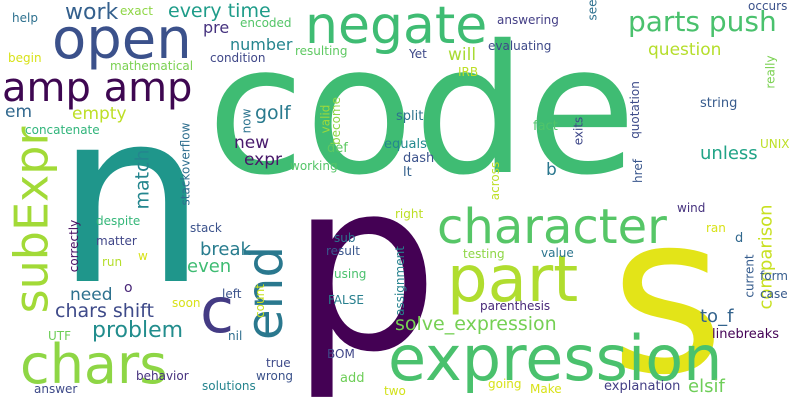 The height and width of the screenshot is (400, 800). What do you see at coordinates (476, 324) in the screenshot?
I see `word-solve_expression: solve_expression` at bounding box center [476, 324].